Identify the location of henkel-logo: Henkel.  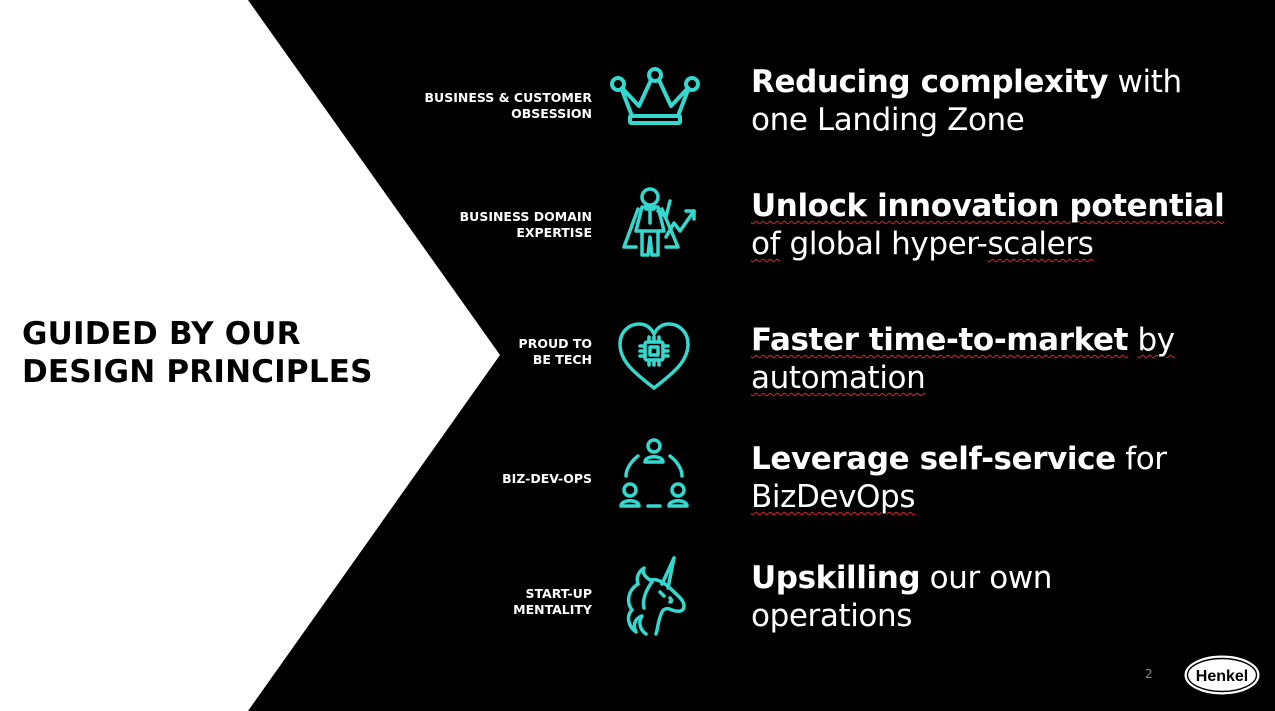
(1222, 675).